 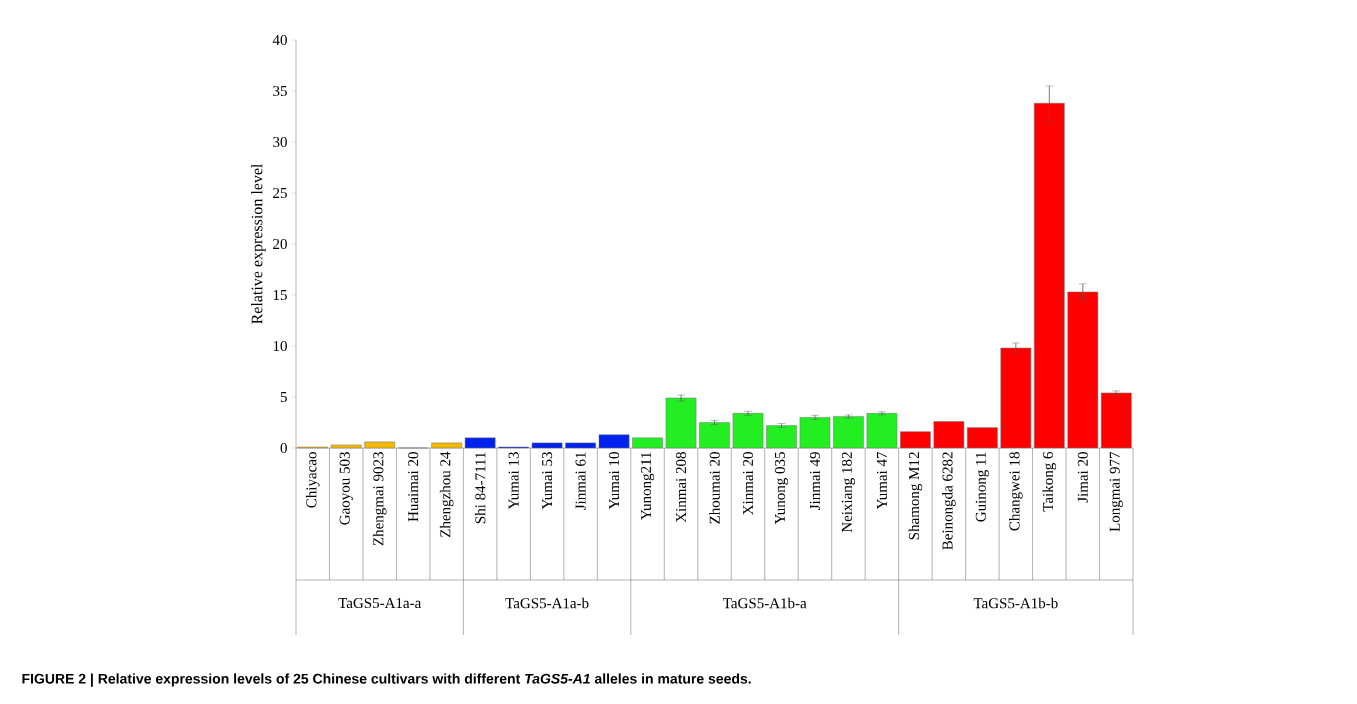 I want to click on y-tick-label: 20, so click(x=280, y=244).